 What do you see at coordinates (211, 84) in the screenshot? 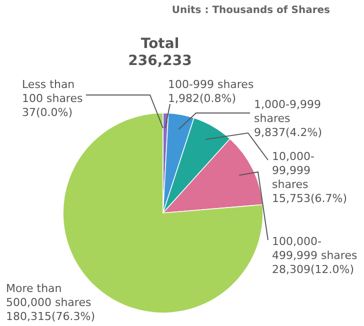
I see `slice-label: 100-999 shares` at bounding box center [211, 84].